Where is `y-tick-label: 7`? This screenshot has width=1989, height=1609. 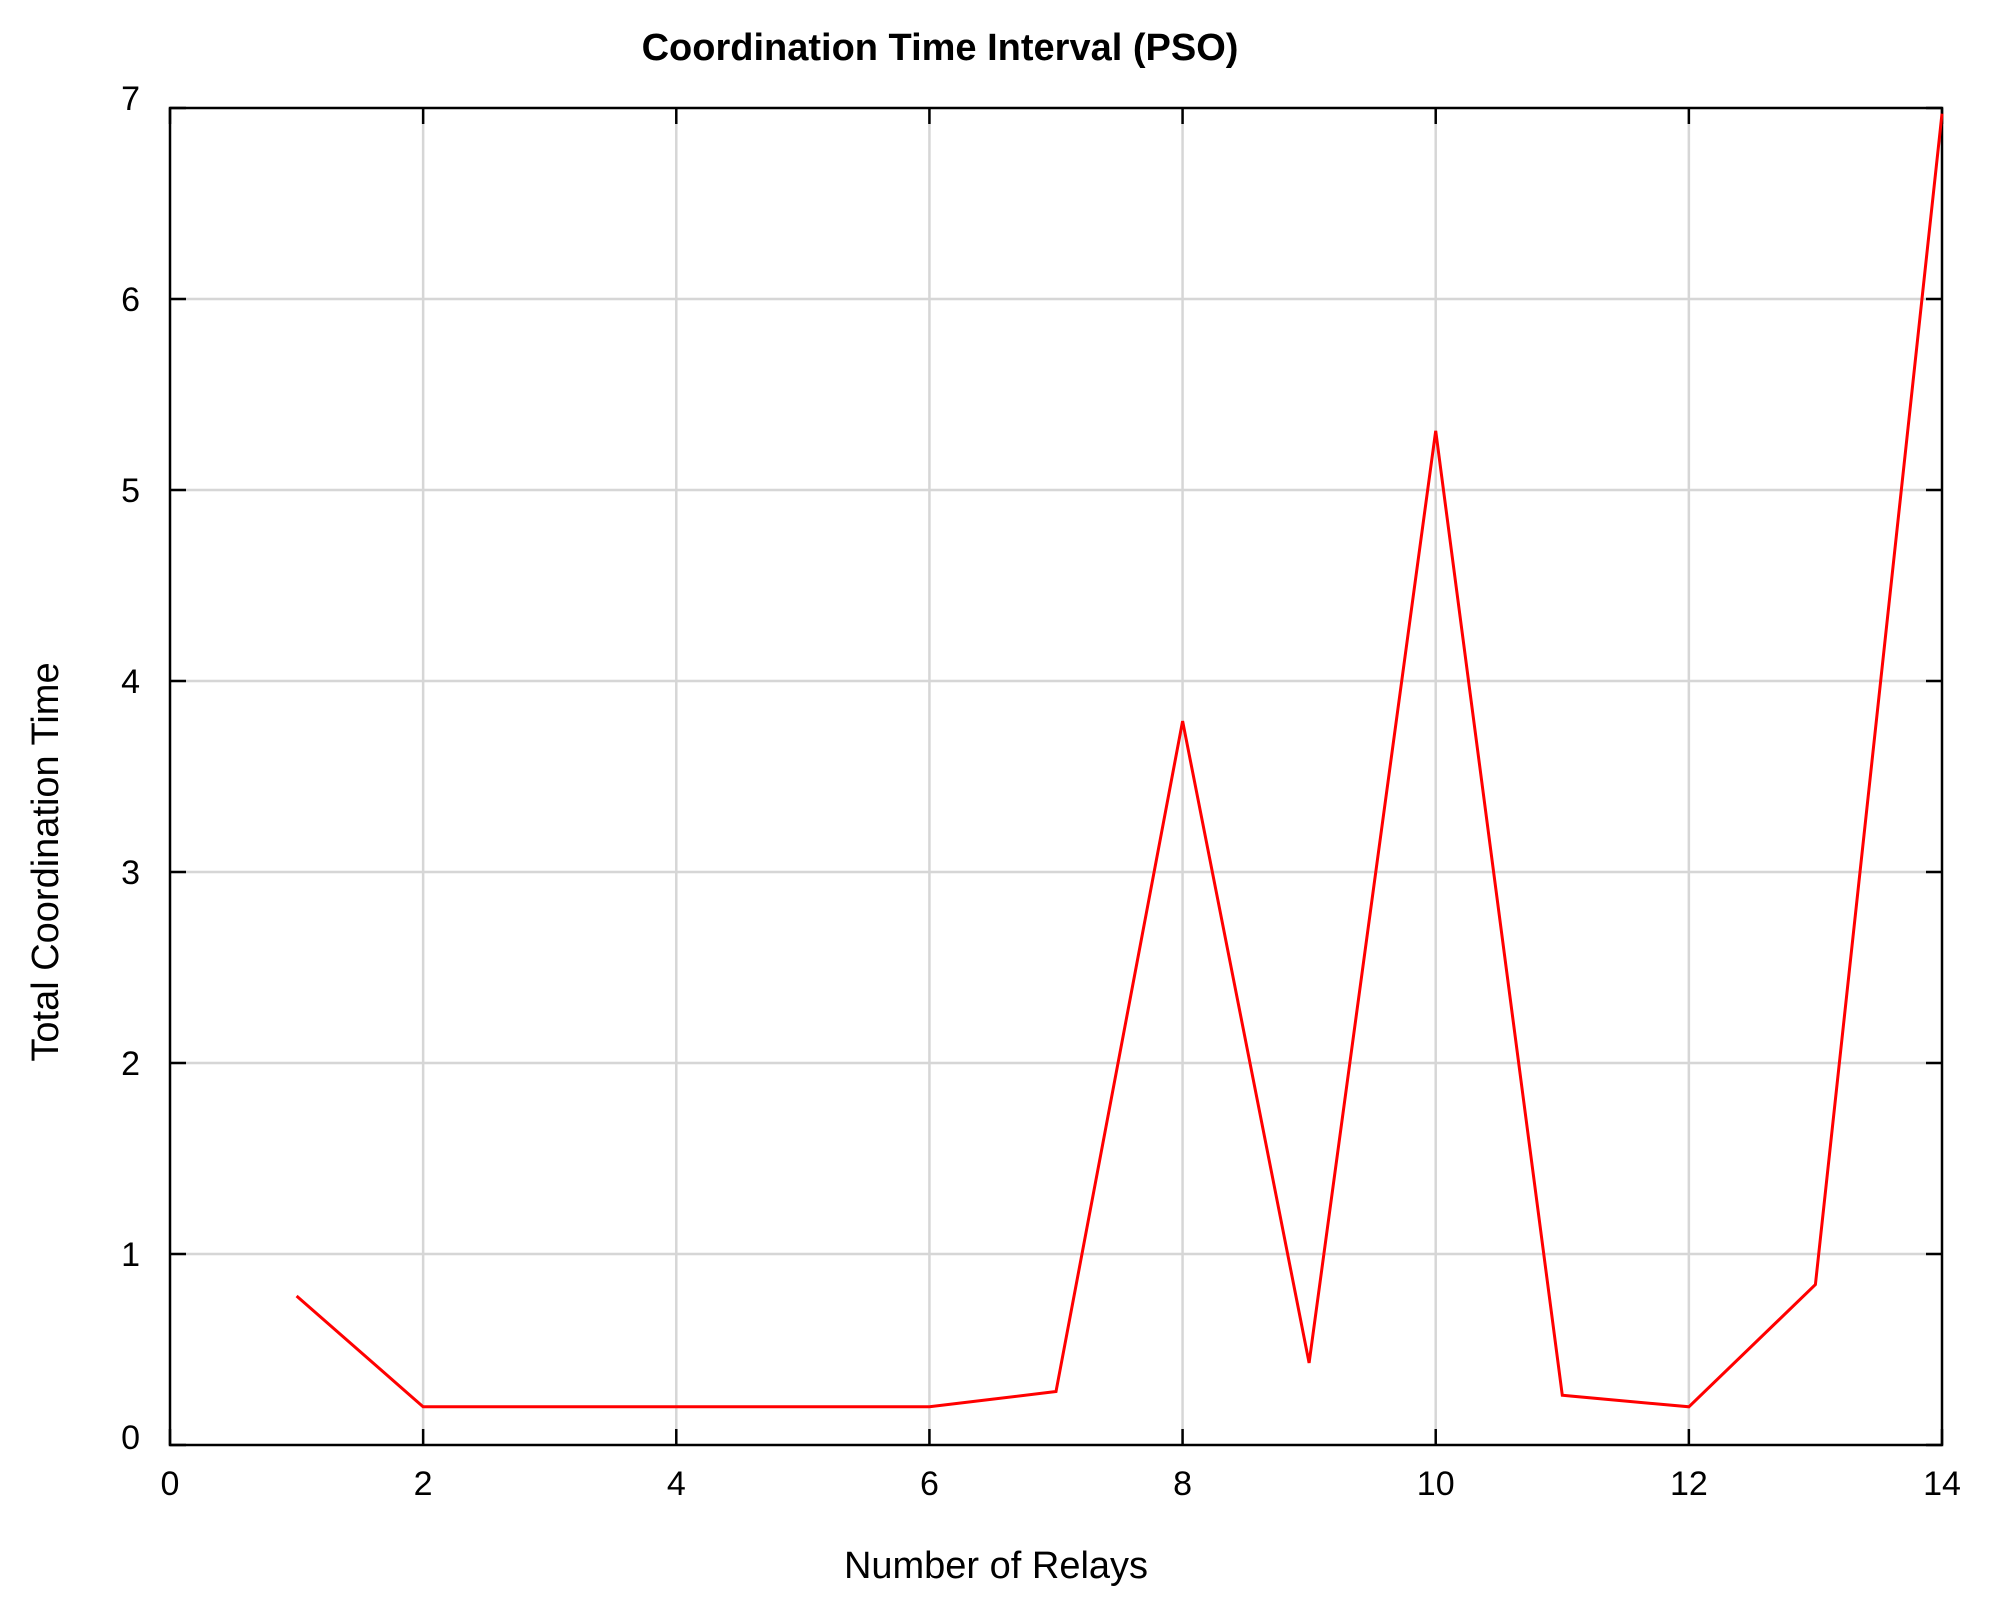 y-tick-label: 7 is located at coordinates (130, 99).